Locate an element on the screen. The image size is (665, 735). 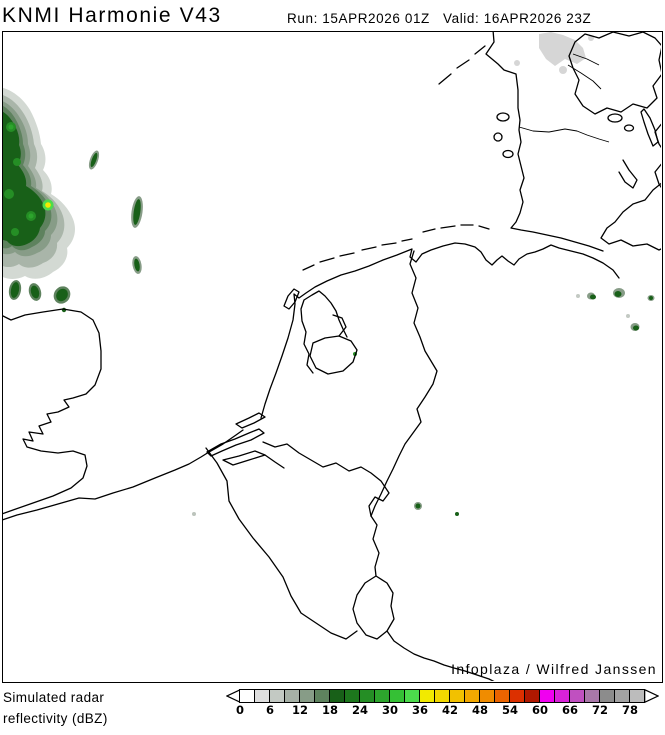
flevoland-polder is located at coordinates (333, 355).